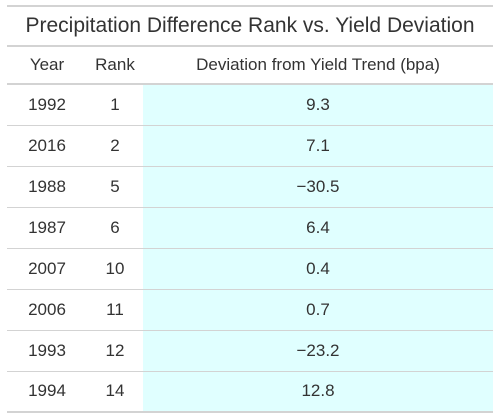 The width and height of the screenshot is (500, 416). I want to click on column-header-rank: Rank, so click(115, 64).